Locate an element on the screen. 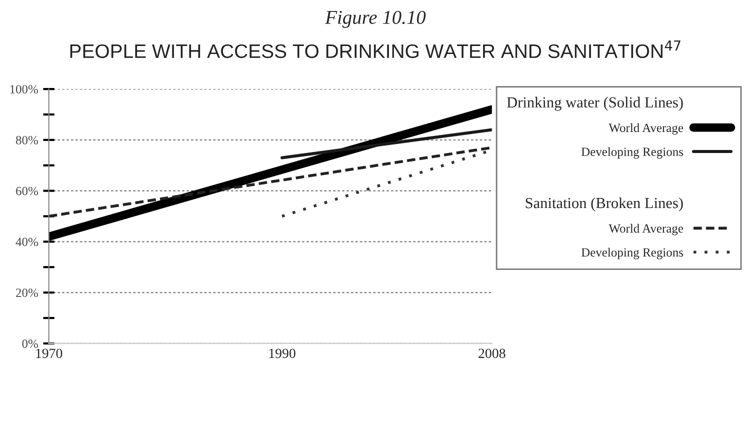 Image resolution: width=751 pixels, height=424 pixels. y-tick-label: 0% is located at coordinates (30, 343).